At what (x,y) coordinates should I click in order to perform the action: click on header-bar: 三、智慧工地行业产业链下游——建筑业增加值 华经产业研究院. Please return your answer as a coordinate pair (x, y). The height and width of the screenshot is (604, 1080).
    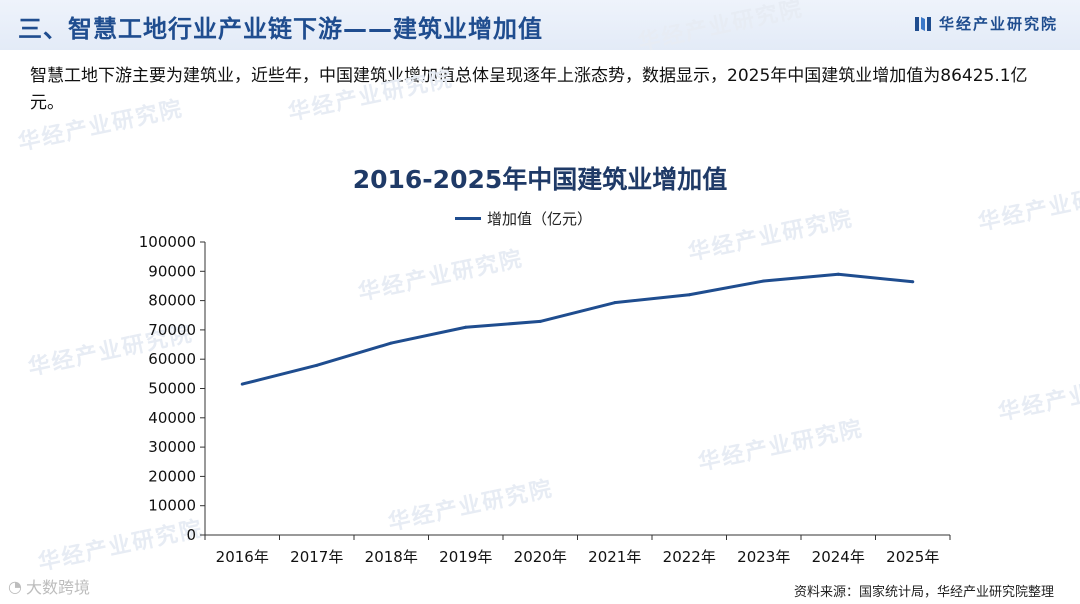
    Looking at the image, I should click on (540, 25).